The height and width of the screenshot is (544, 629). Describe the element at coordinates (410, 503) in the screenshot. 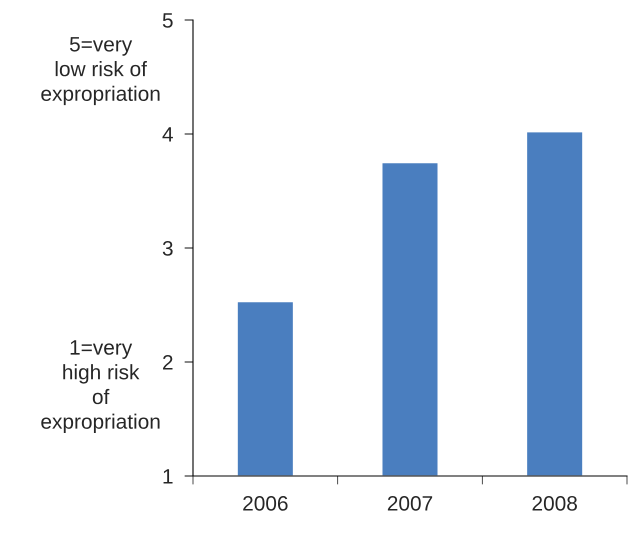

I see `x-tick-label: 2007` at that location.